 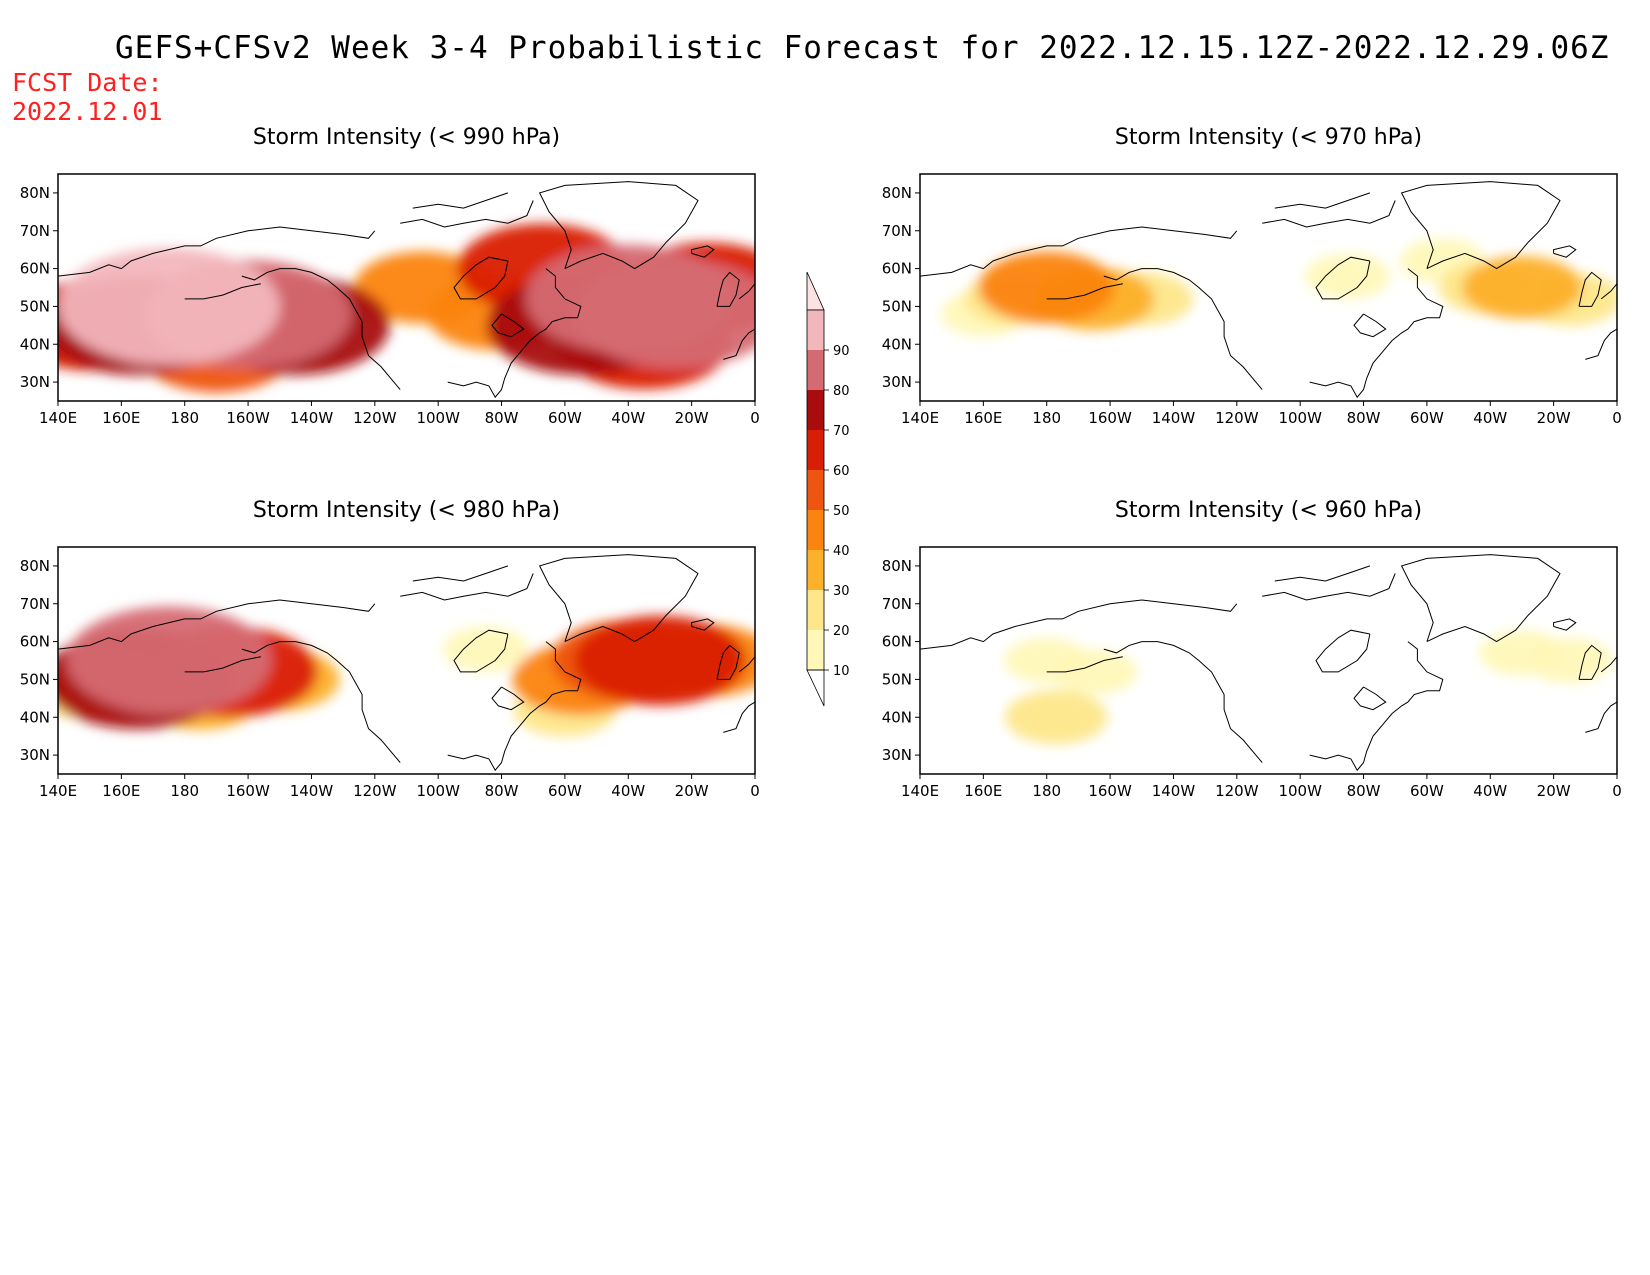 I want to click on colorbar-label: 50, so click(x=841, y=511).